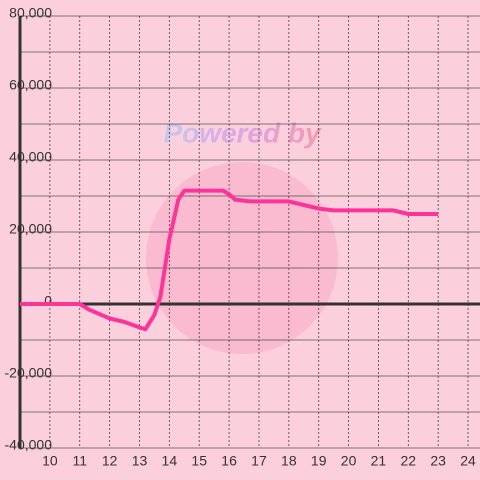 The width and height of the screenshot is (480, 480). What do you see at coordinates (349, 461) in the screenshot?
I see `x-tick-label: 20` at bounding box center [349, 461].